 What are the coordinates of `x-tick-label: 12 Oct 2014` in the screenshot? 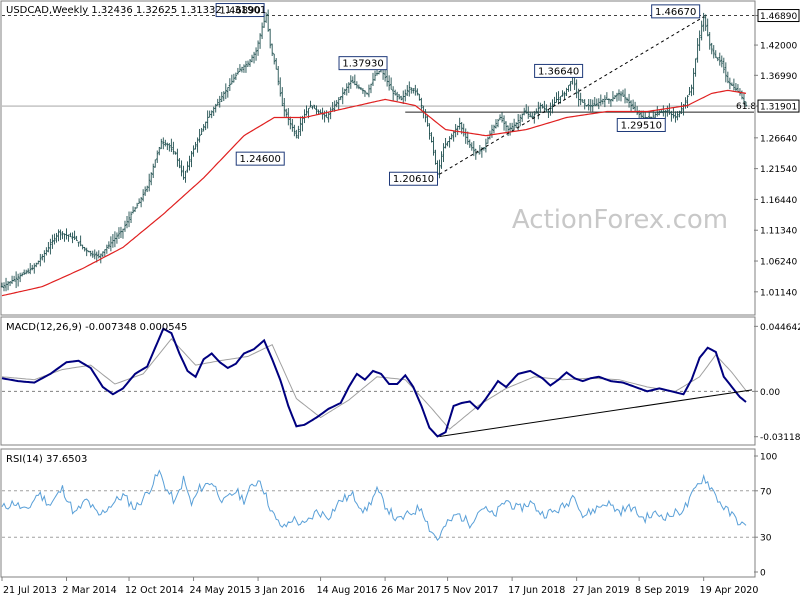 It's located at (154, 590).